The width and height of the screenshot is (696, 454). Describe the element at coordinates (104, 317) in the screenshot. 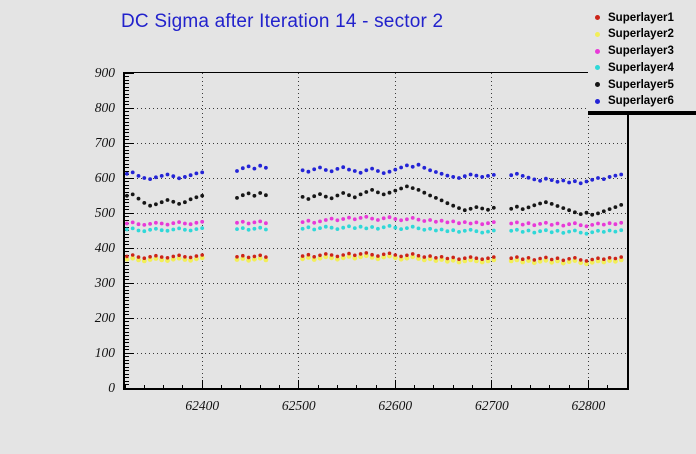

I see `y-tick-label: 200` at that location.